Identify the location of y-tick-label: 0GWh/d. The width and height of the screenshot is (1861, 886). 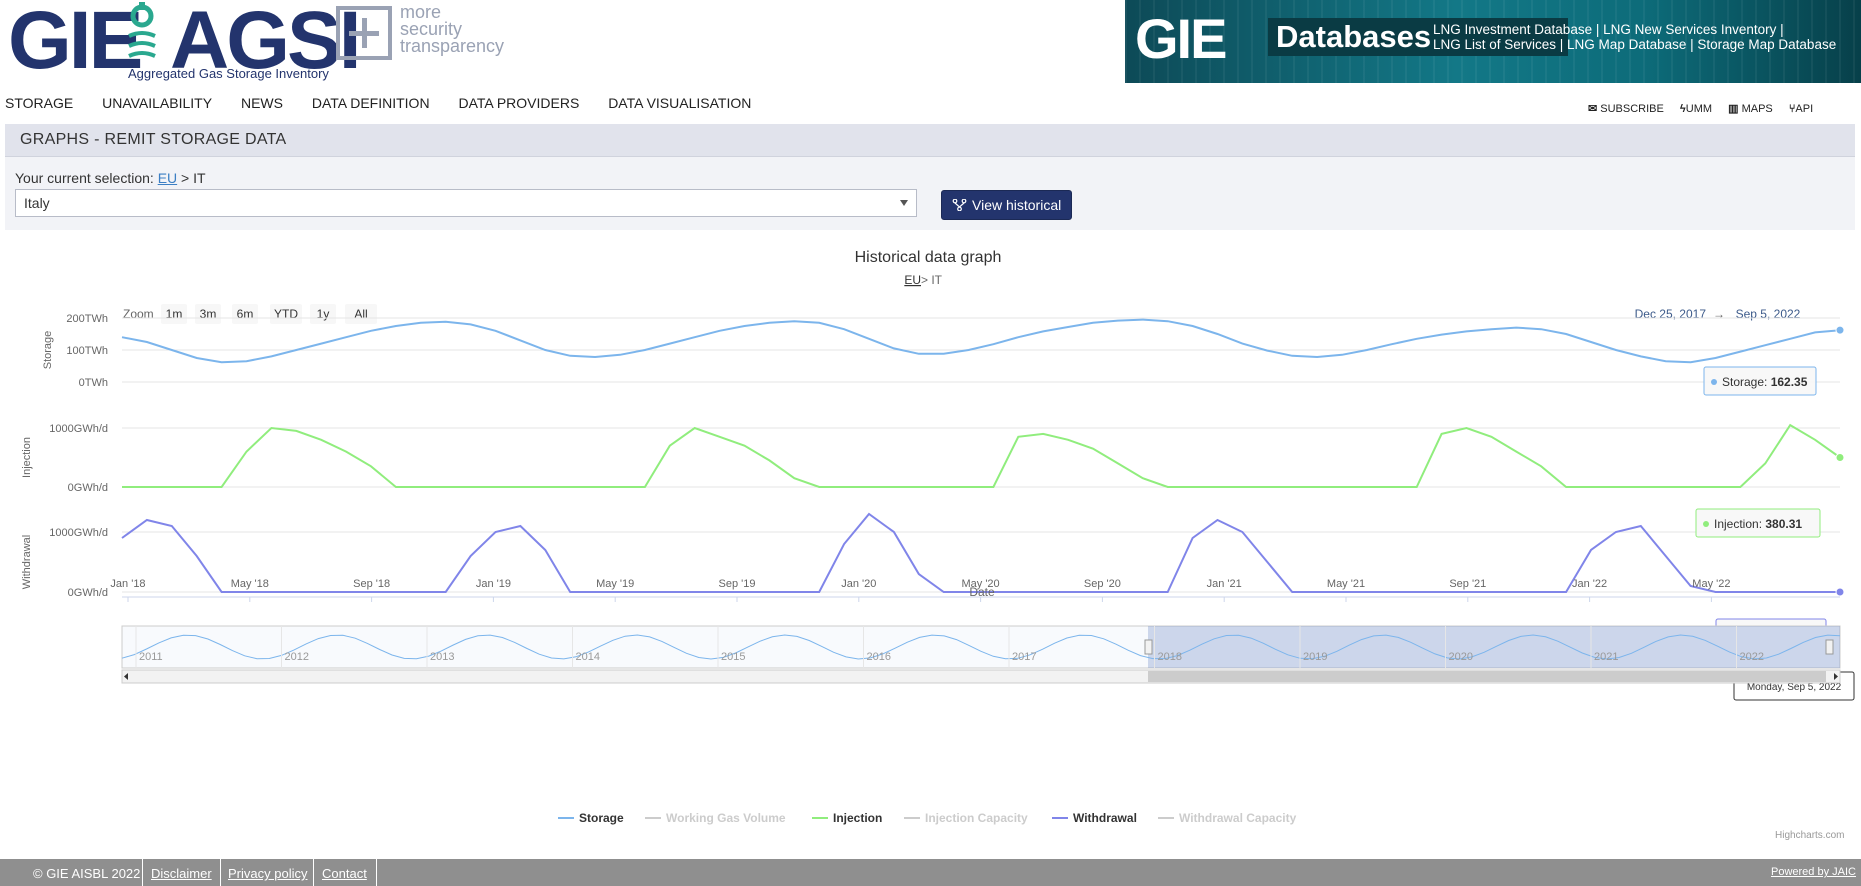
(88, 488).